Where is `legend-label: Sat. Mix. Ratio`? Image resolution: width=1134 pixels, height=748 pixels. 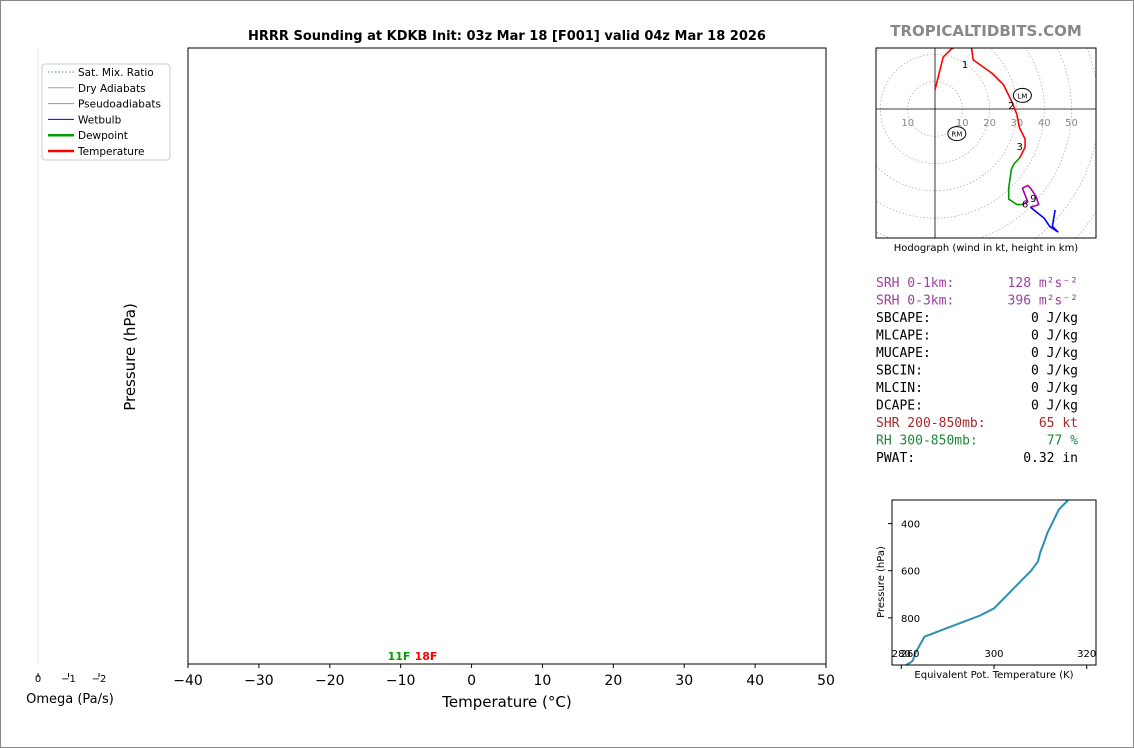 legend-label: Sat. Mix. Ratio is located at coordinates (116, 73).